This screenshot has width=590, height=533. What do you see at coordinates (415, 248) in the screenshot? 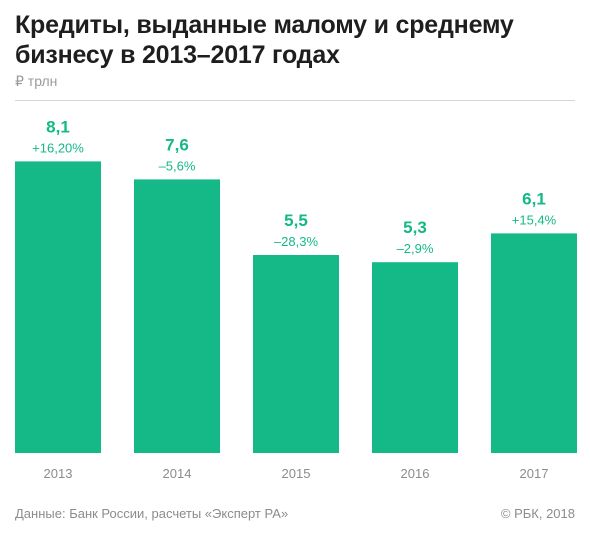
I see `change-label-2016: –2,9%` at bounding box center [415, 248].